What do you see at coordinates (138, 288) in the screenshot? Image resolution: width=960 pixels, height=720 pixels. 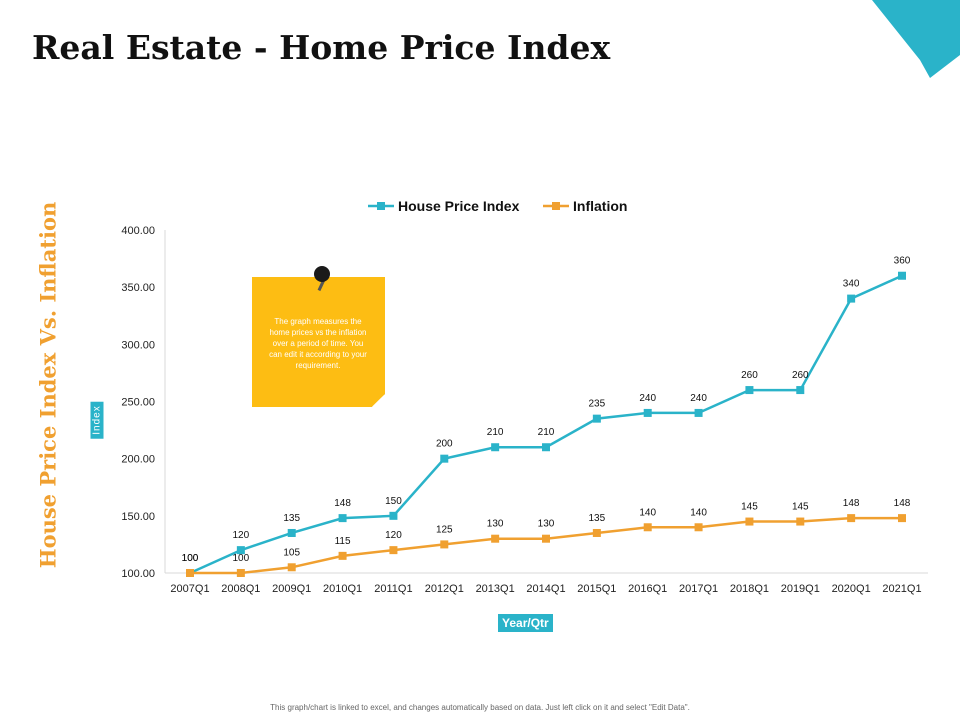 I see `y-tick-label: 350.00` at bounding box center [138, 288].